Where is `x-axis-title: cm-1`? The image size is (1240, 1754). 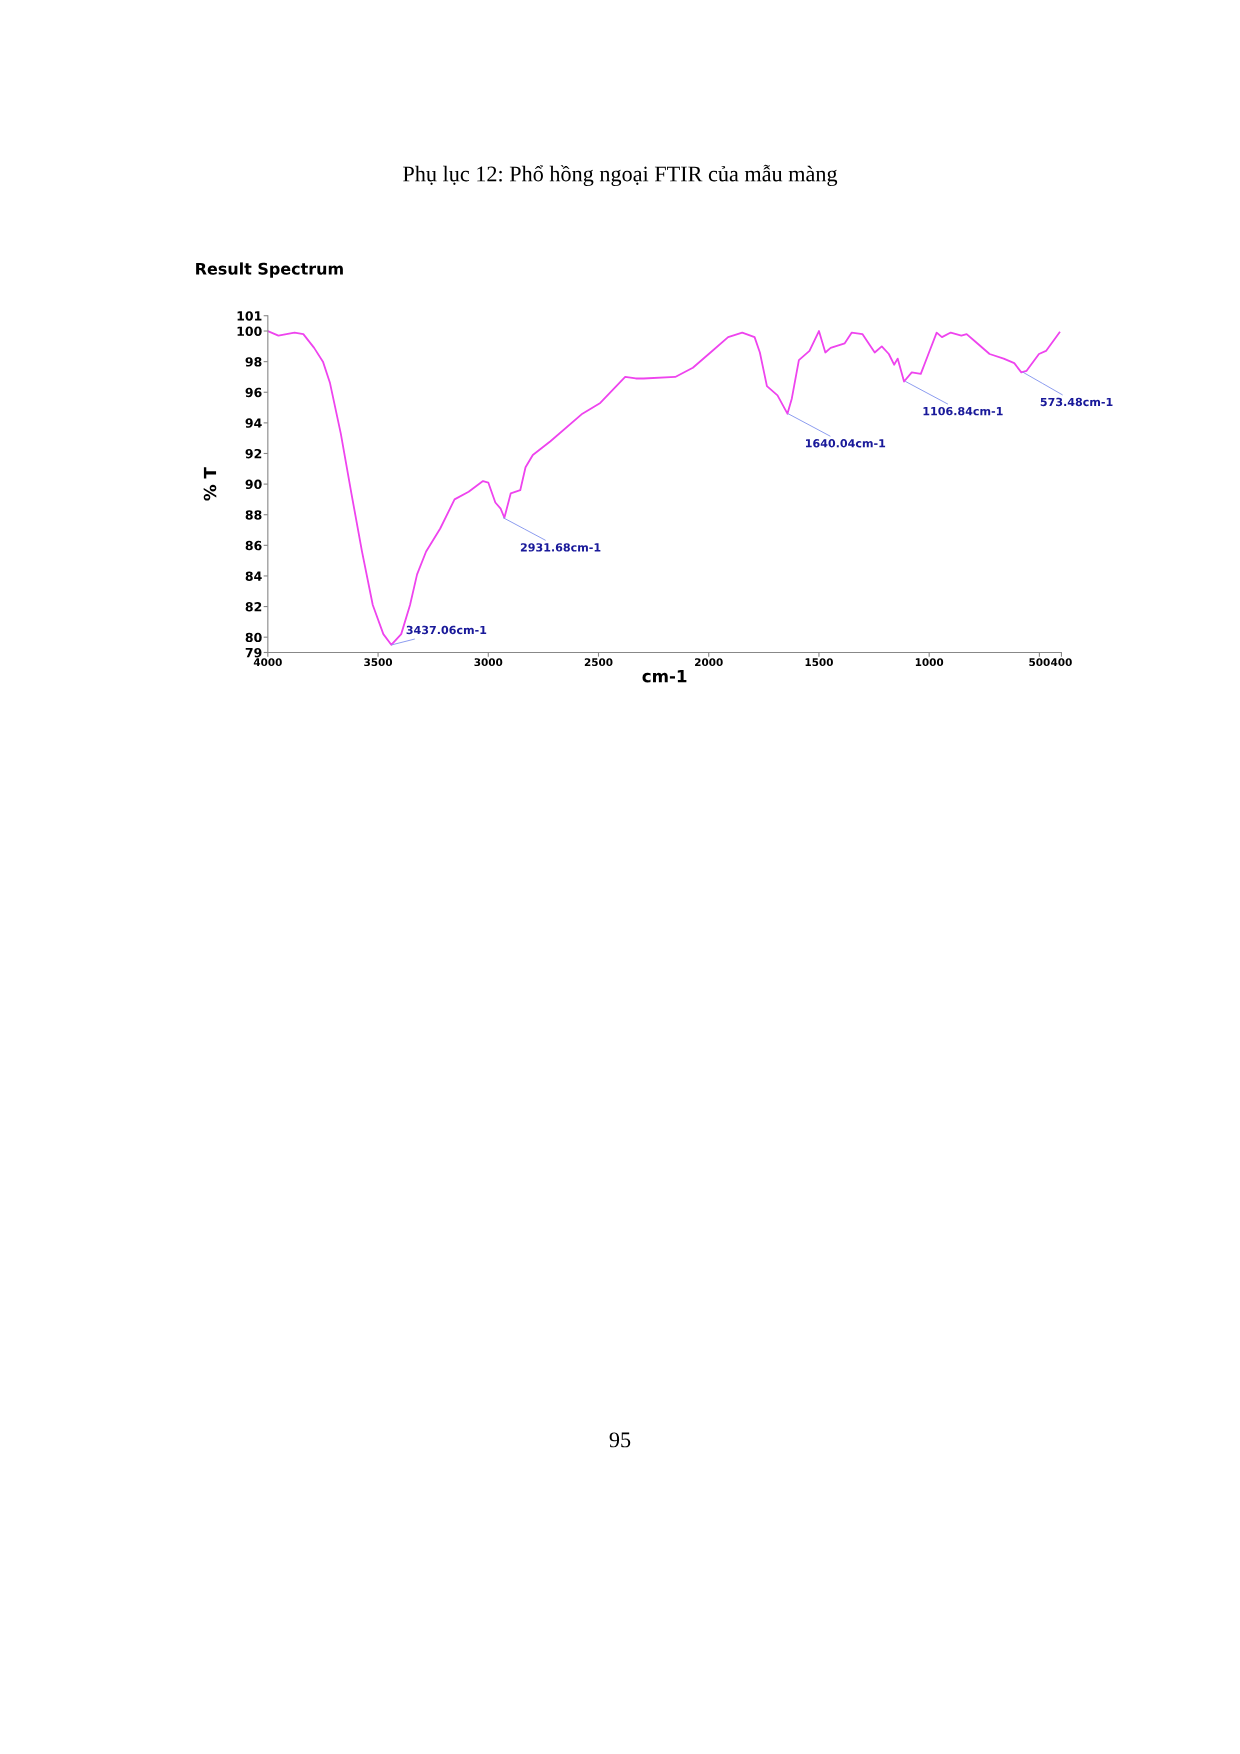 x-axis-title: cm-1 is located at coordinates (664, 676).